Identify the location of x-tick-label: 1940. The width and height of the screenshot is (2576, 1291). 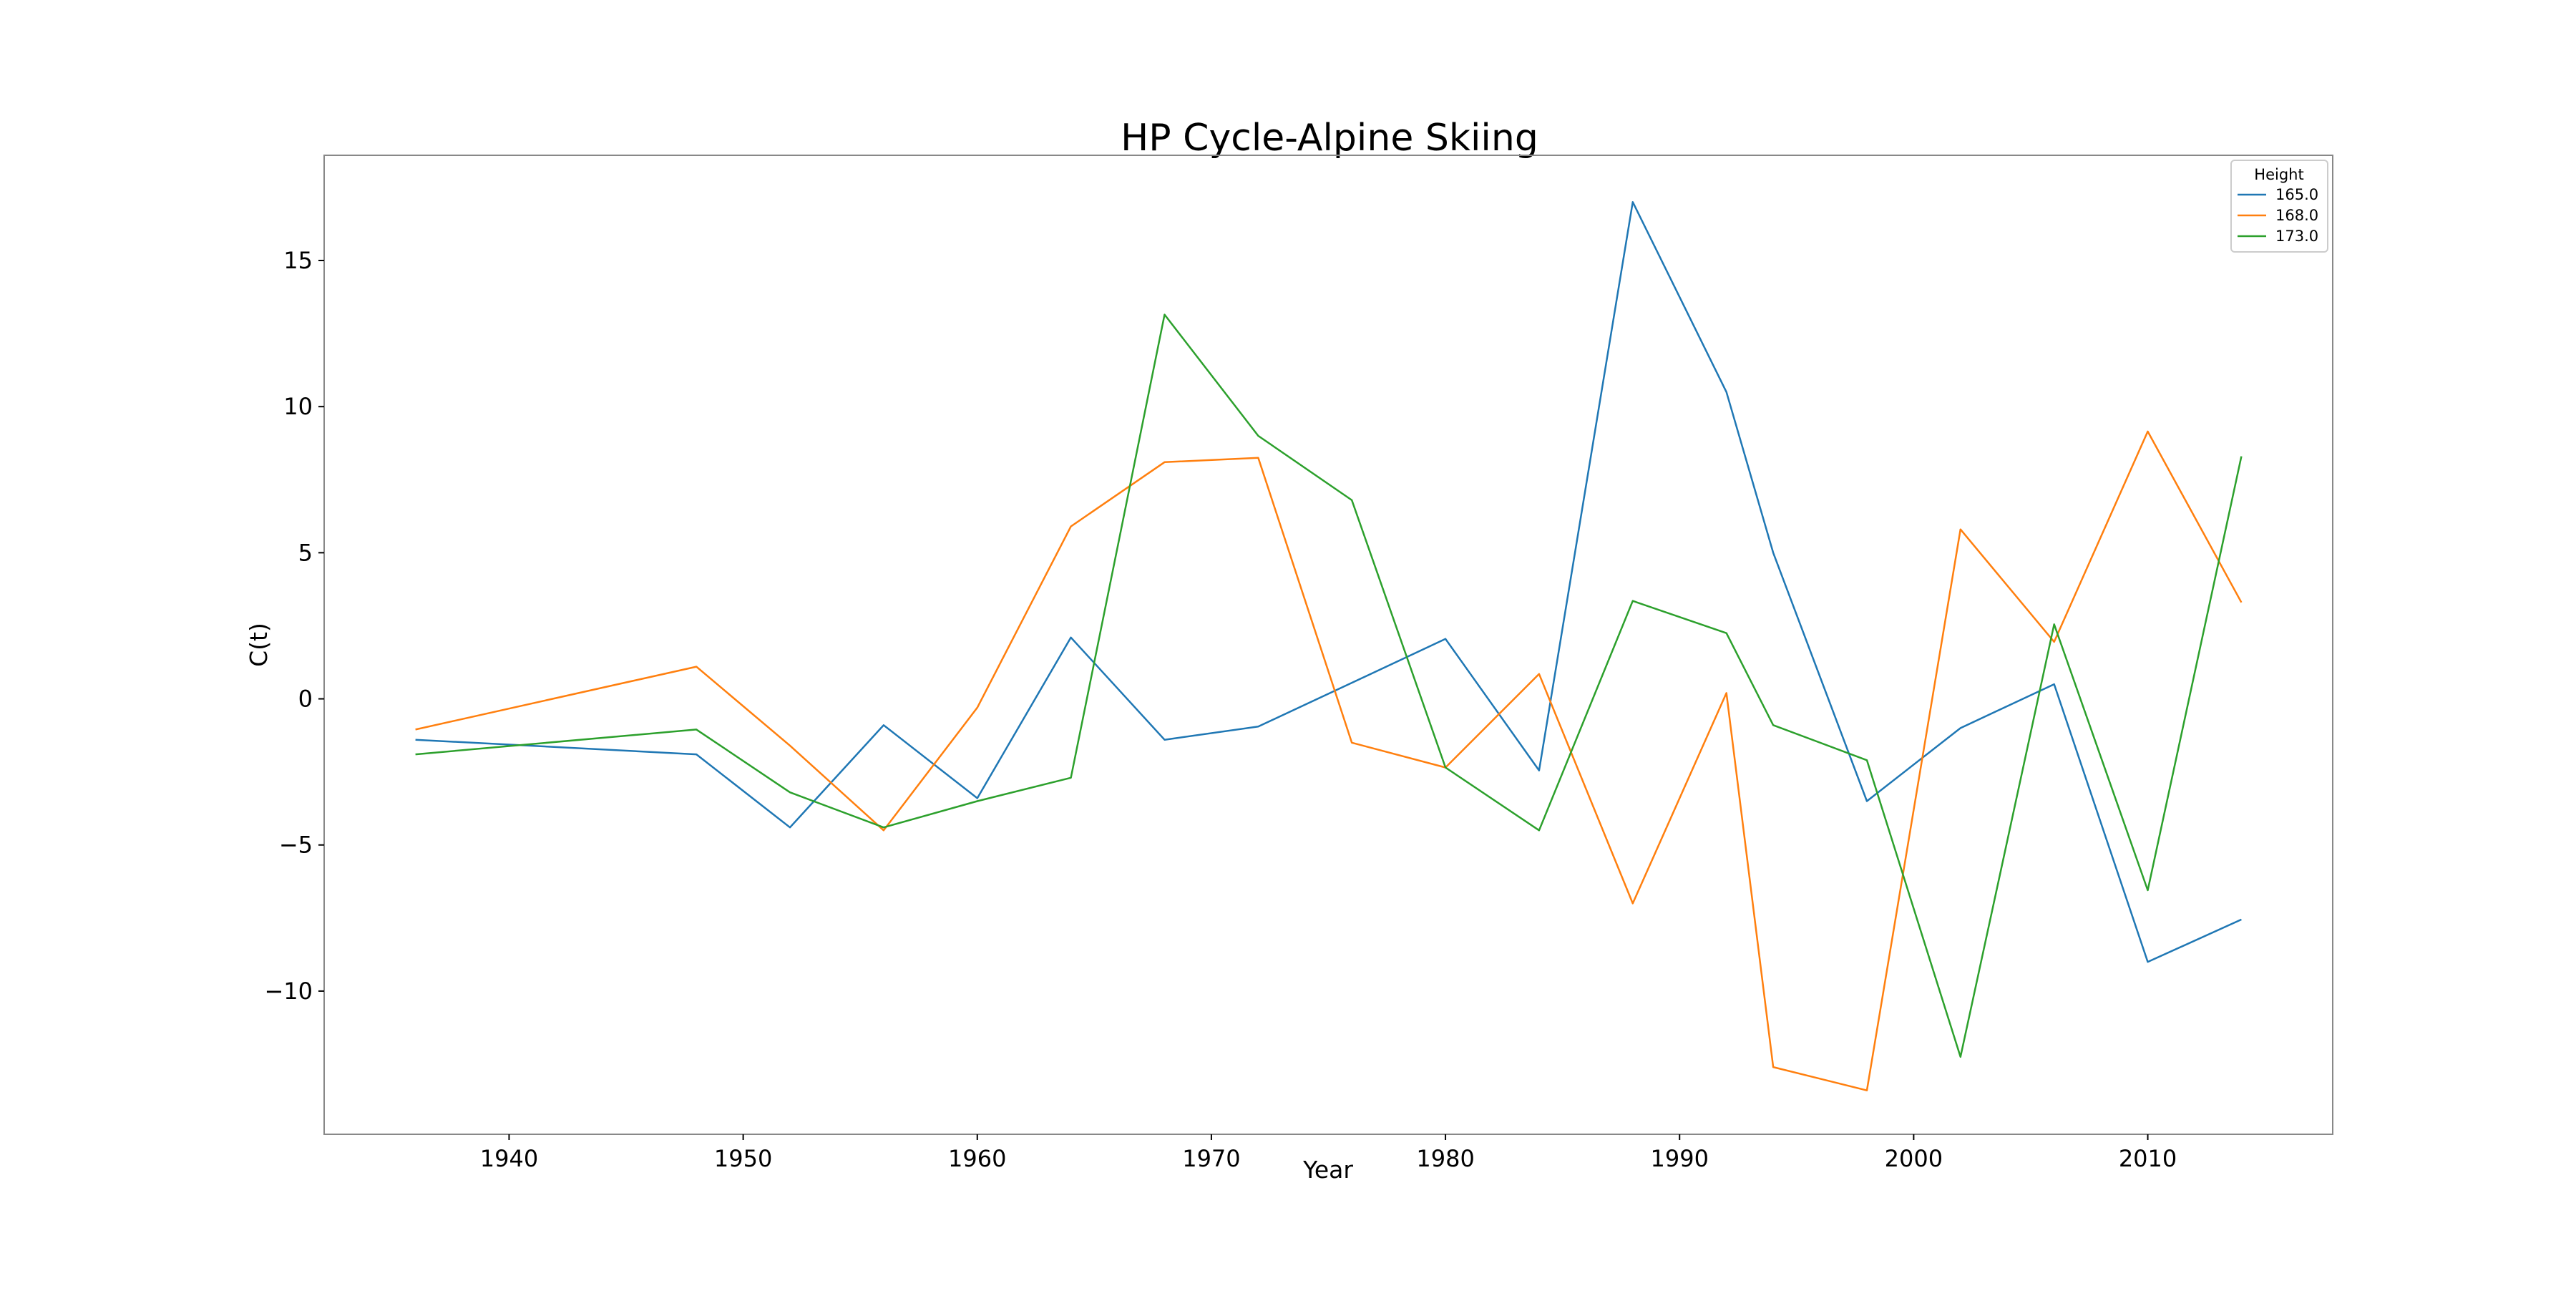
(509, 1158).